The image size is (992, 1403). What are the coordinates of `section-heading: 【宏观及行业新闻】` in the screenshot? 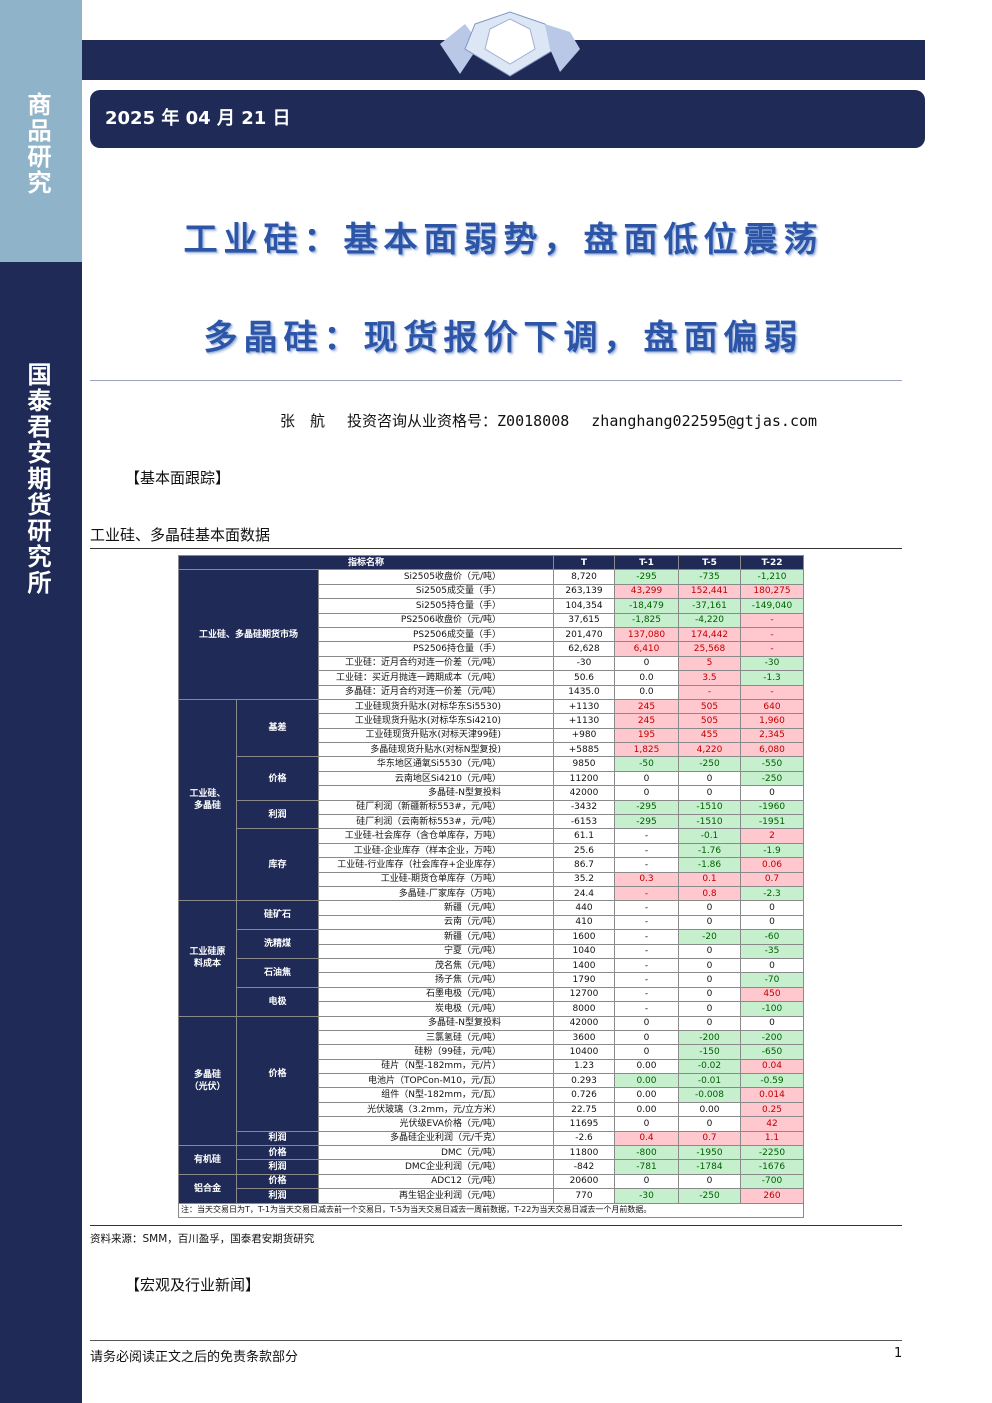 It's located at (193, 1285).